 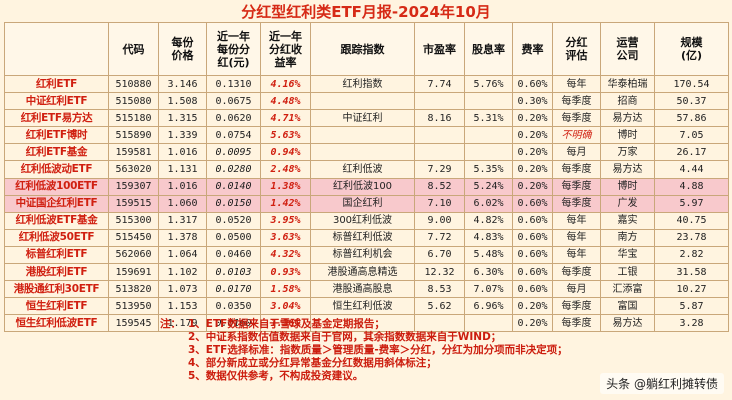 I want to click on cell-name: 恒生红利低波ETF, so click(x=56, y=323).